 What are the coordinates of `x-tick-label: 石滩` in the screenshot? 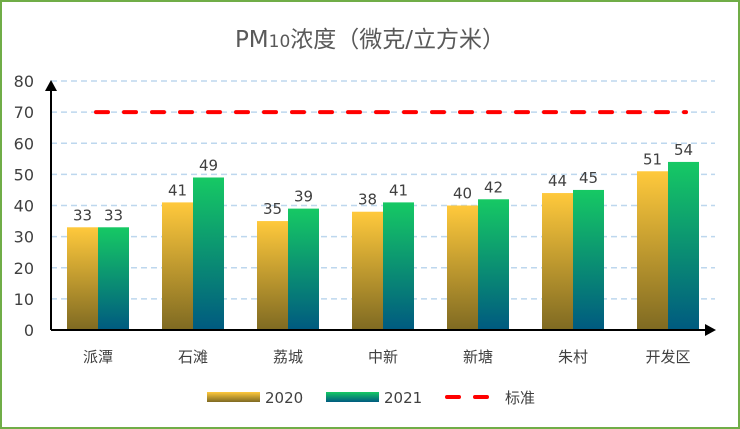 It's located at (193, 357).